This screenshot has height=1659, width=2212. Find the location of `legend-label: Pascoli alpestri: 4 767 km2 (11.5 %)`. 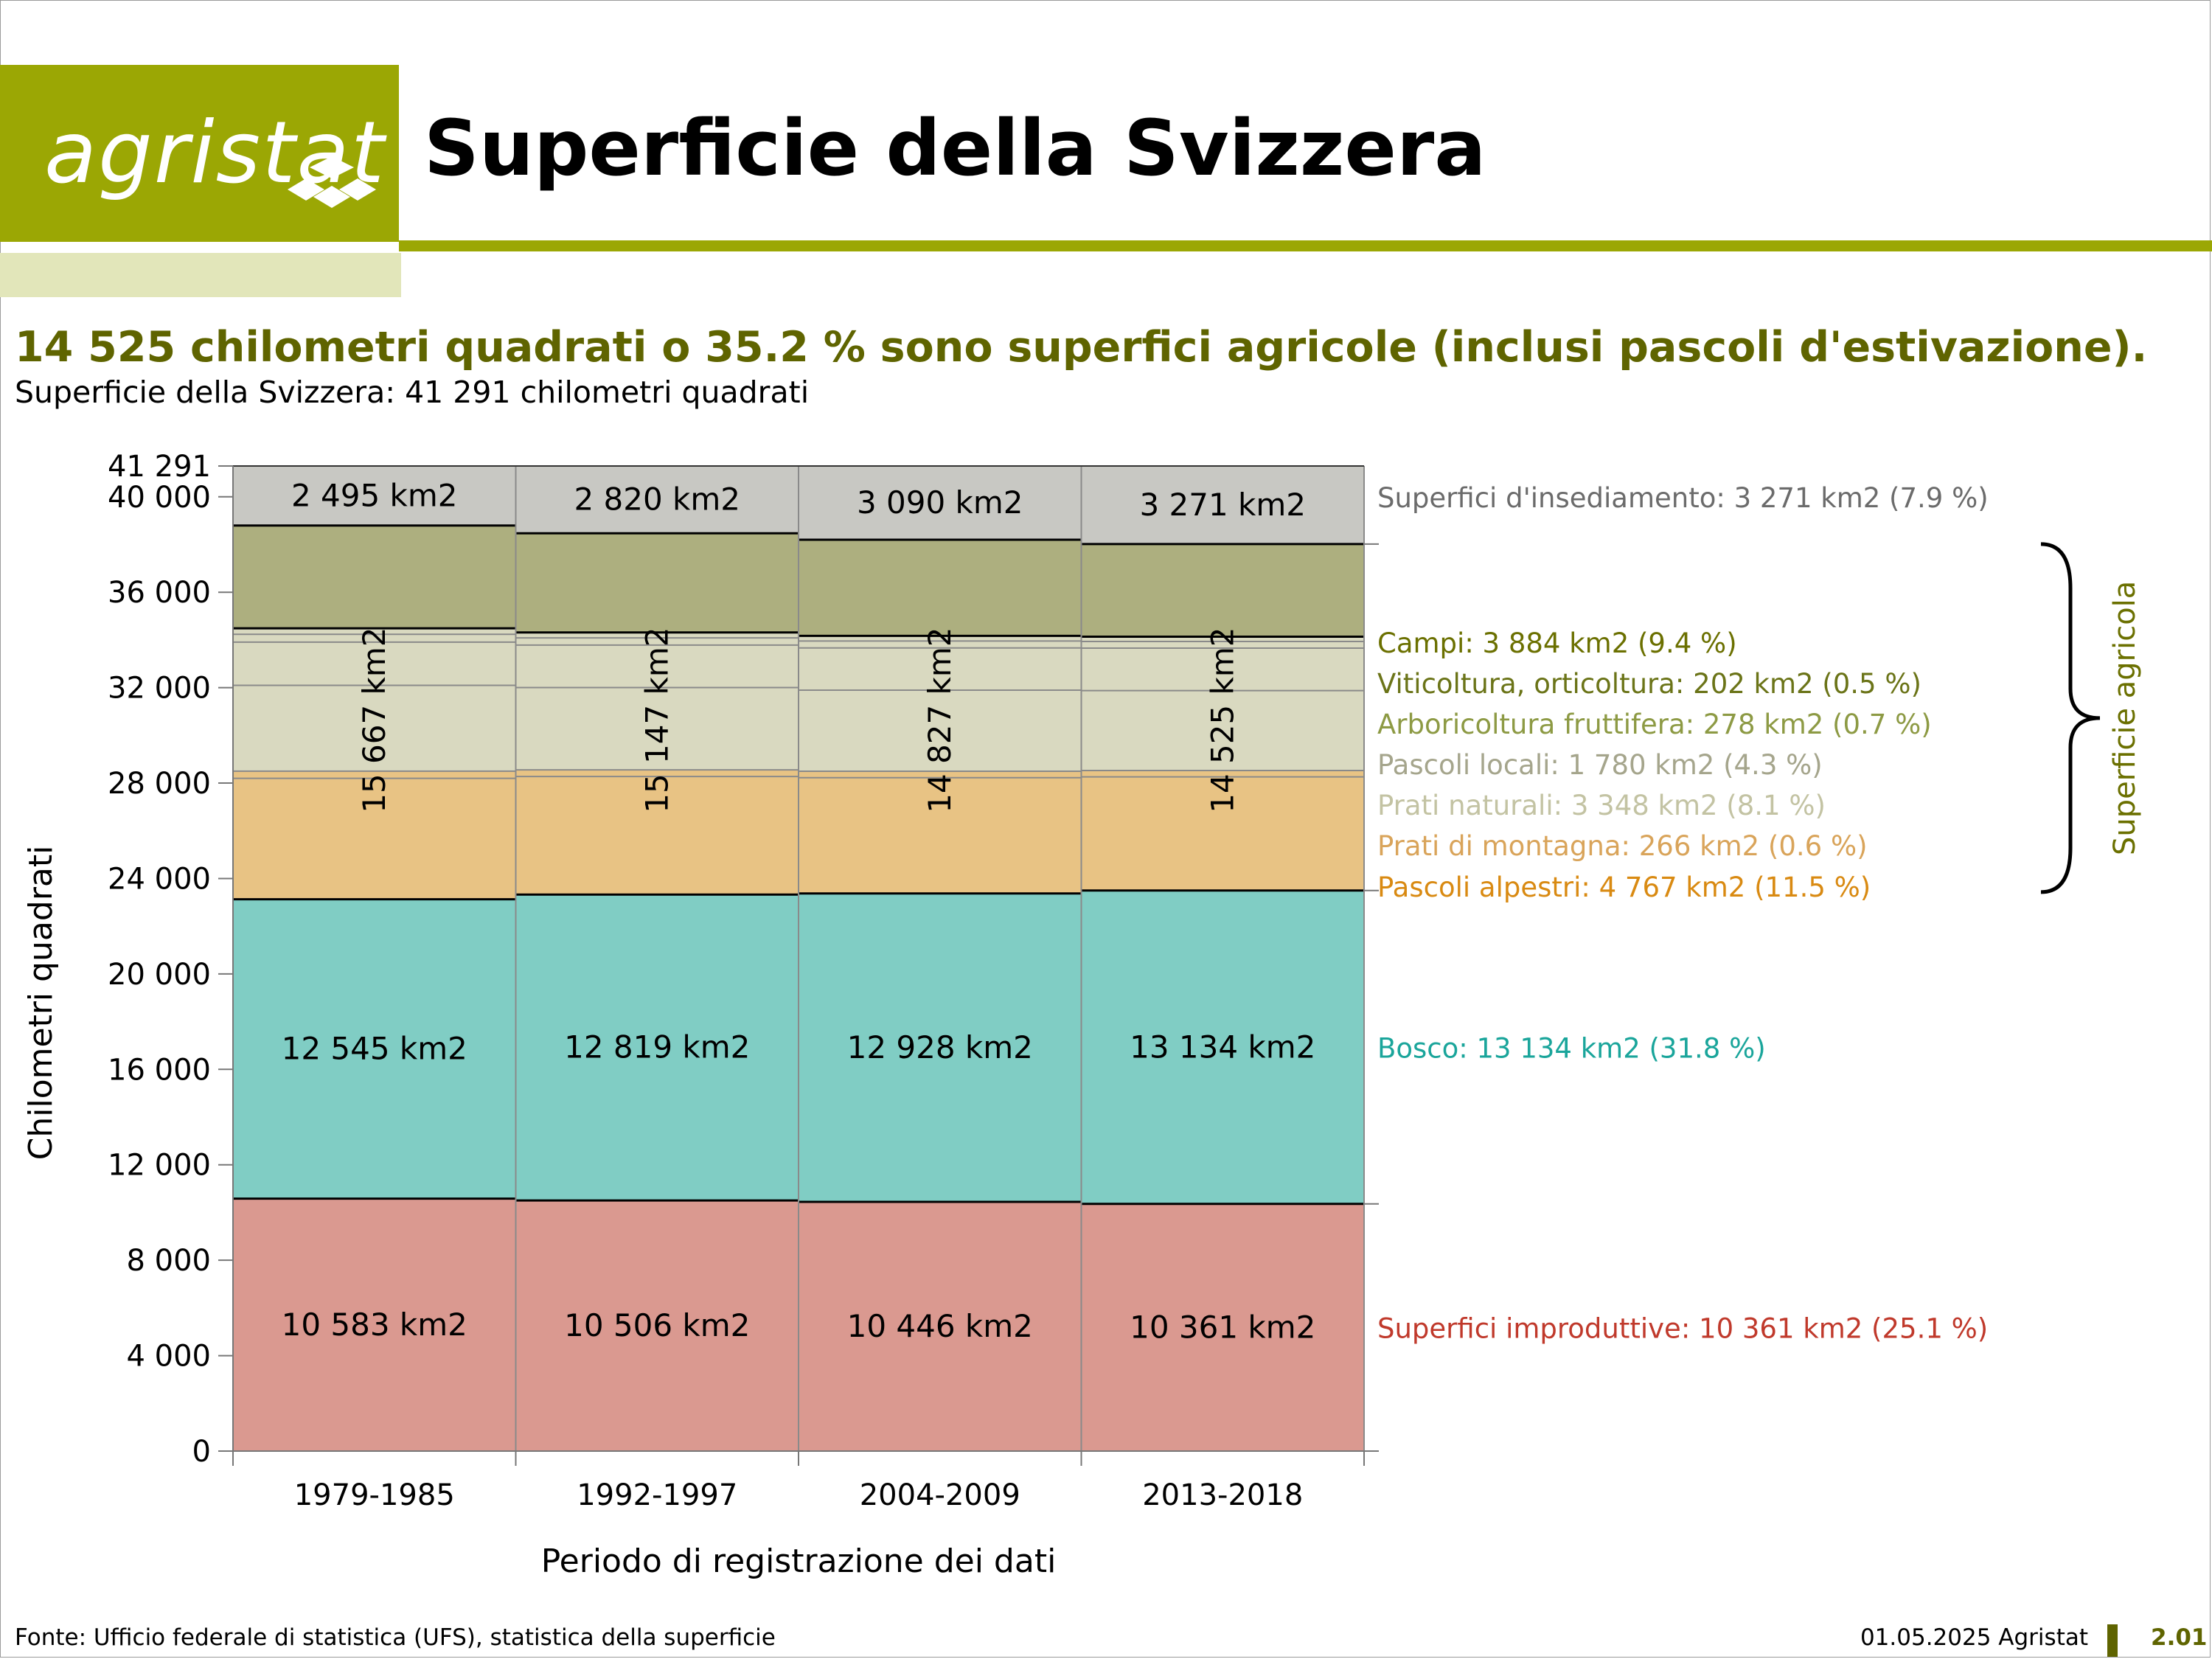

legend-label: Pascoli alpestri: 4 767 km2 (11.5 %) is located at coordinates (1624, 887).